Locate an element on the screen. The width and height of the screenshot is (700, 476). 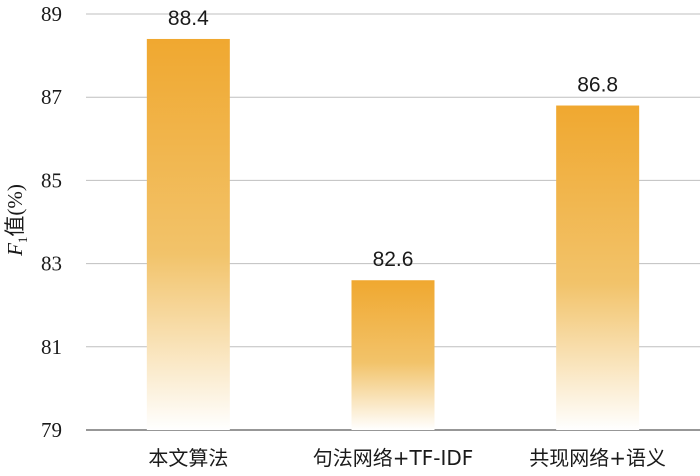
y-tick-label: 89 is located at coordinates (51, 14).